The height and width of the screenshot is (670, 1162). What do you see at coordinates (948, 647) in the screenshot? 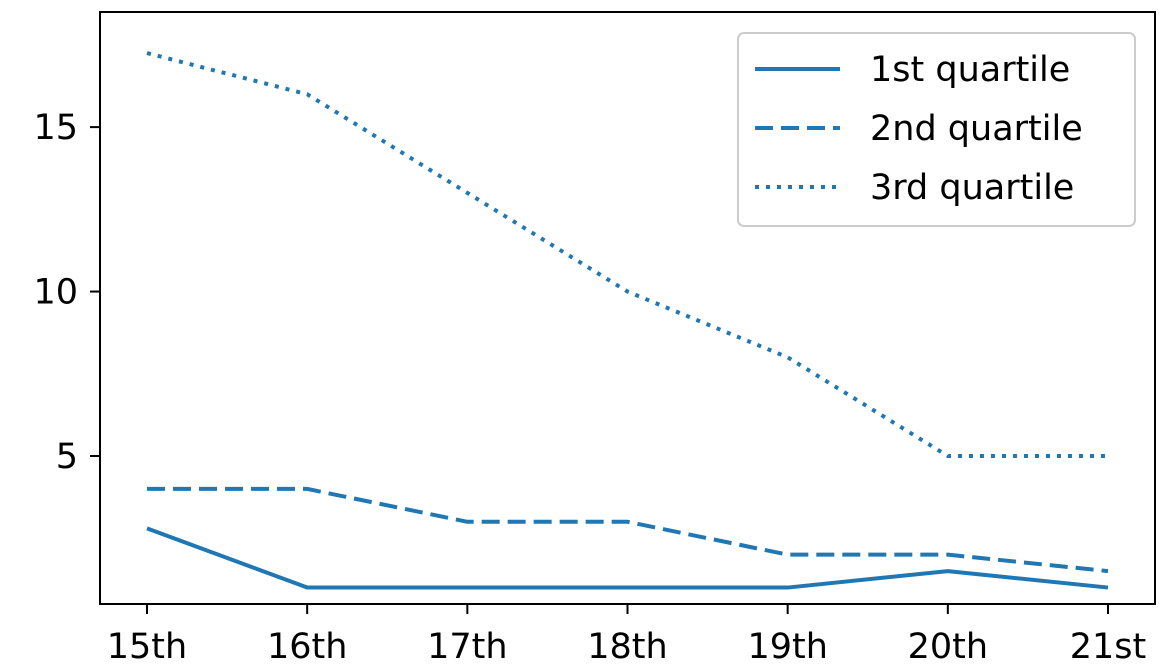
I see `x-tick-label: 20th` at bounding box center [948, 647].